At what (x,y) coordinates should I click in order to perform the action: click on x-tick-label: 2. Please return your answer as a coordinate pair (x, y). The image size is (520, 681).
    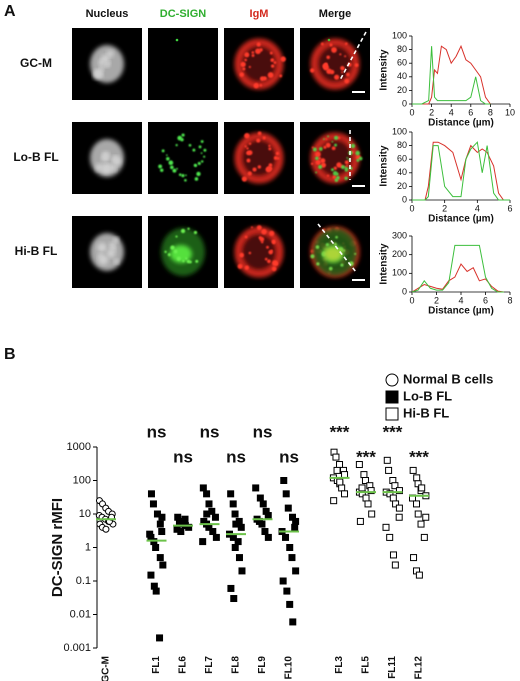
    Looking at the image, I should click on (436, 300).